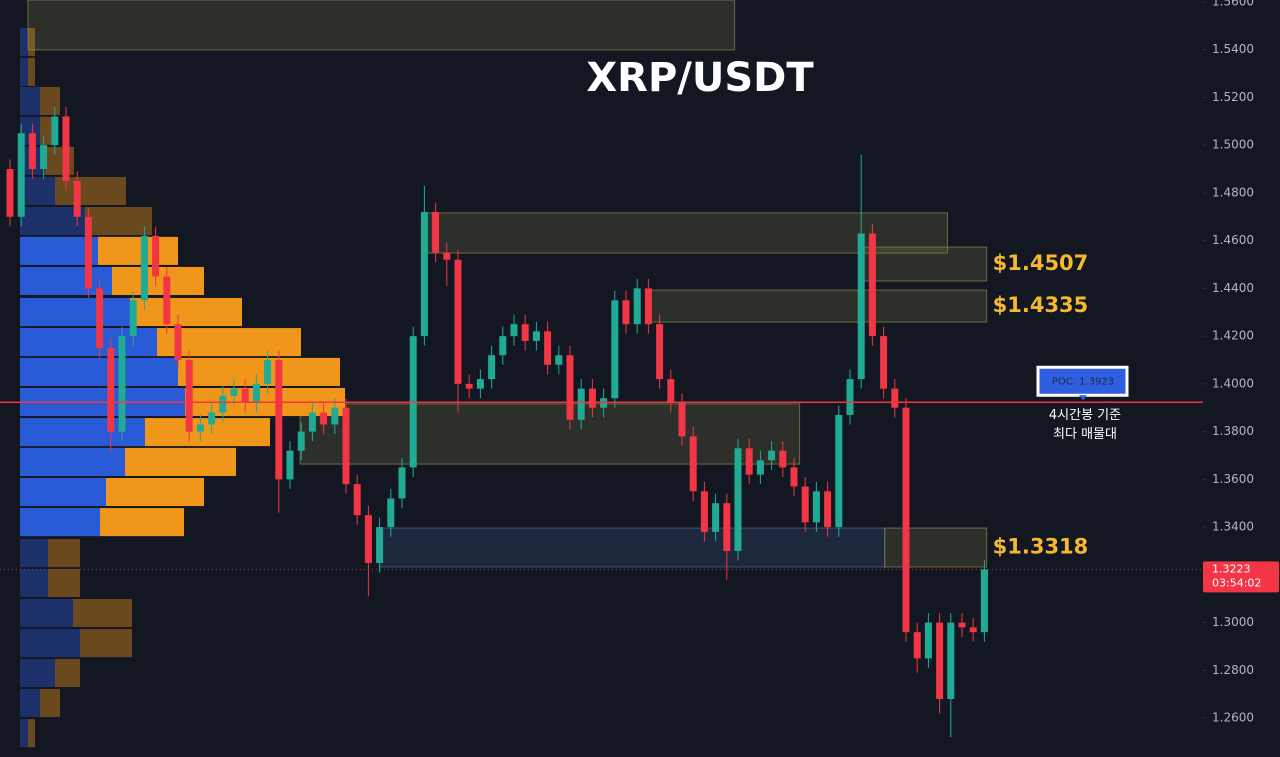 This screenshot has width=1280, height=757. I want to click on y-tick-label: 1.5000, so click(1233, 145).